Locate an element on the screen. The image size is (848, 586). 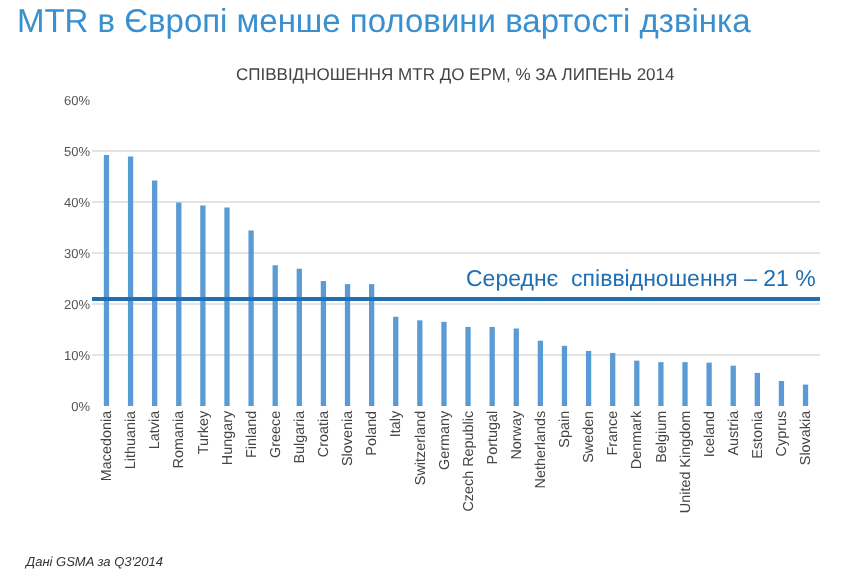
chart-subtitle: СПІВВІДНОШЕННЯ MTR ДО EPM, % ЗА ЛИПЕНЬ 2014 is located at coordinates (456, 74).